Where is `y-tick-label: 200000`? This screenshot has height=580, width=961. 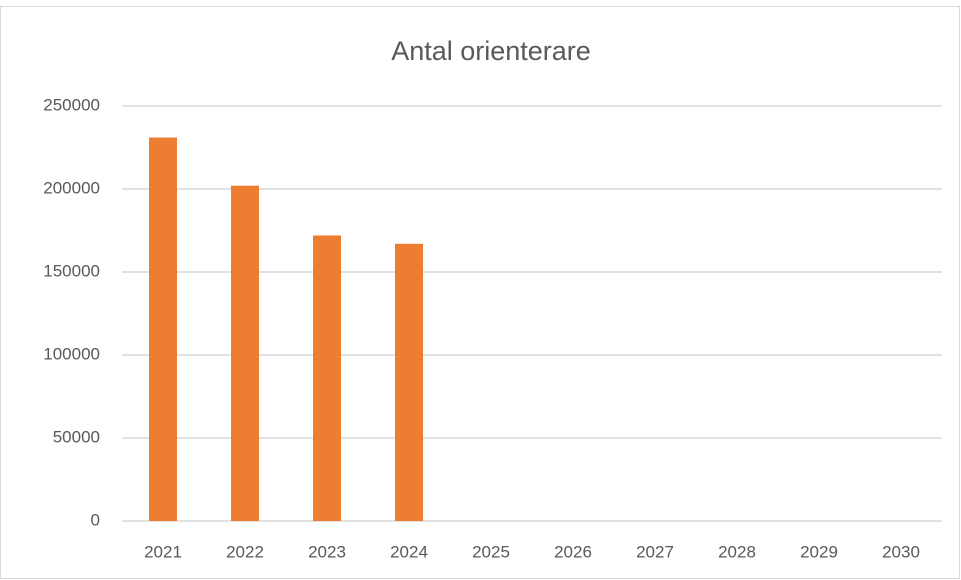
y-tick-label: 200000 is located at coordinates (71, 187).